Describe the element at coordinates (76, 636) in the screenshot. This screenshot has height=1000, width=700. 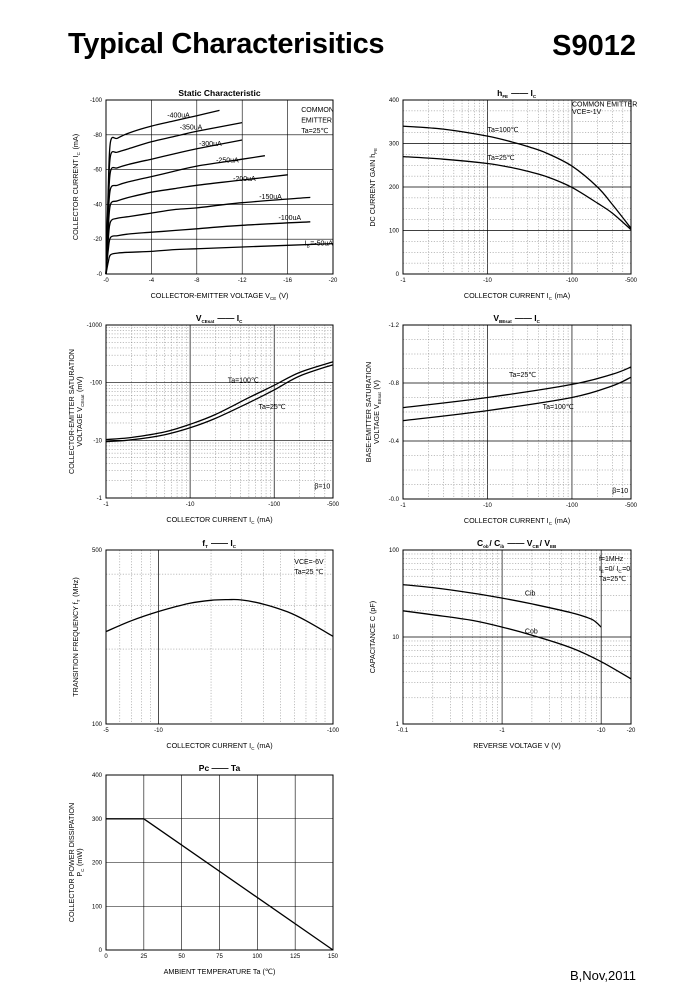
I see `ft-y-axis-label: TRANSITION FREQUENCY fT (MHz)` at that location.